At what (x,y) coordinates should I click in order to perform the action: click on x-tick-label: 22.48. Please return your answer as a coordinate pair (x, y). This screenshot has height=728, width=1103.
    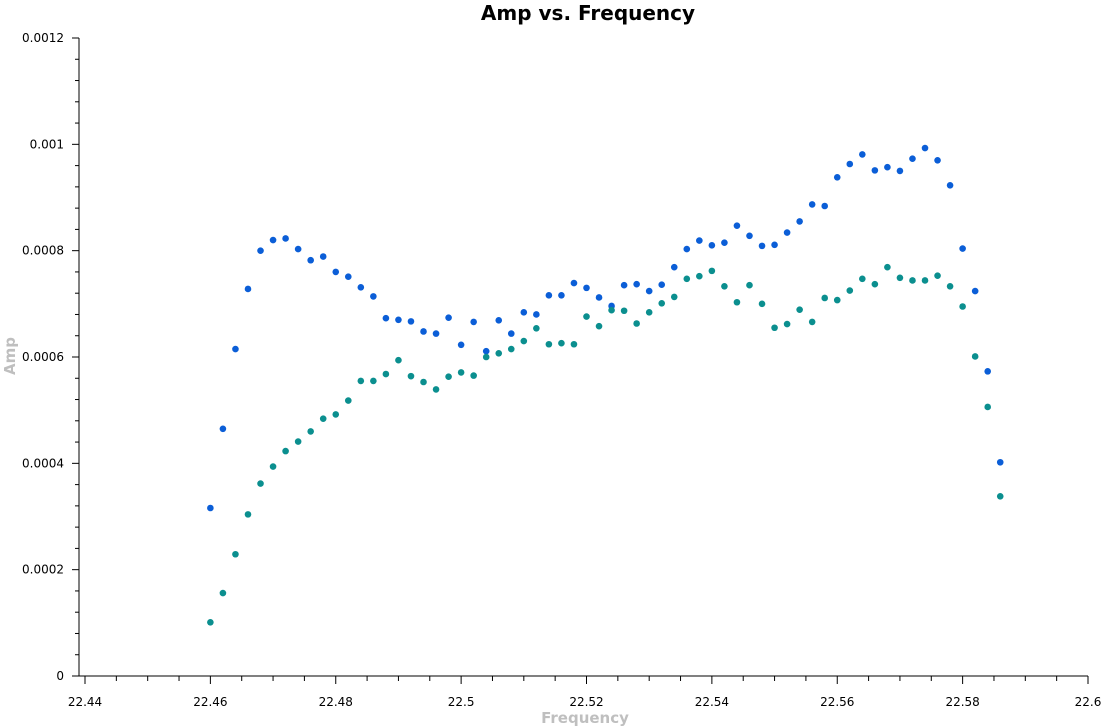
    Looking at the image, I should click on (336, 702).